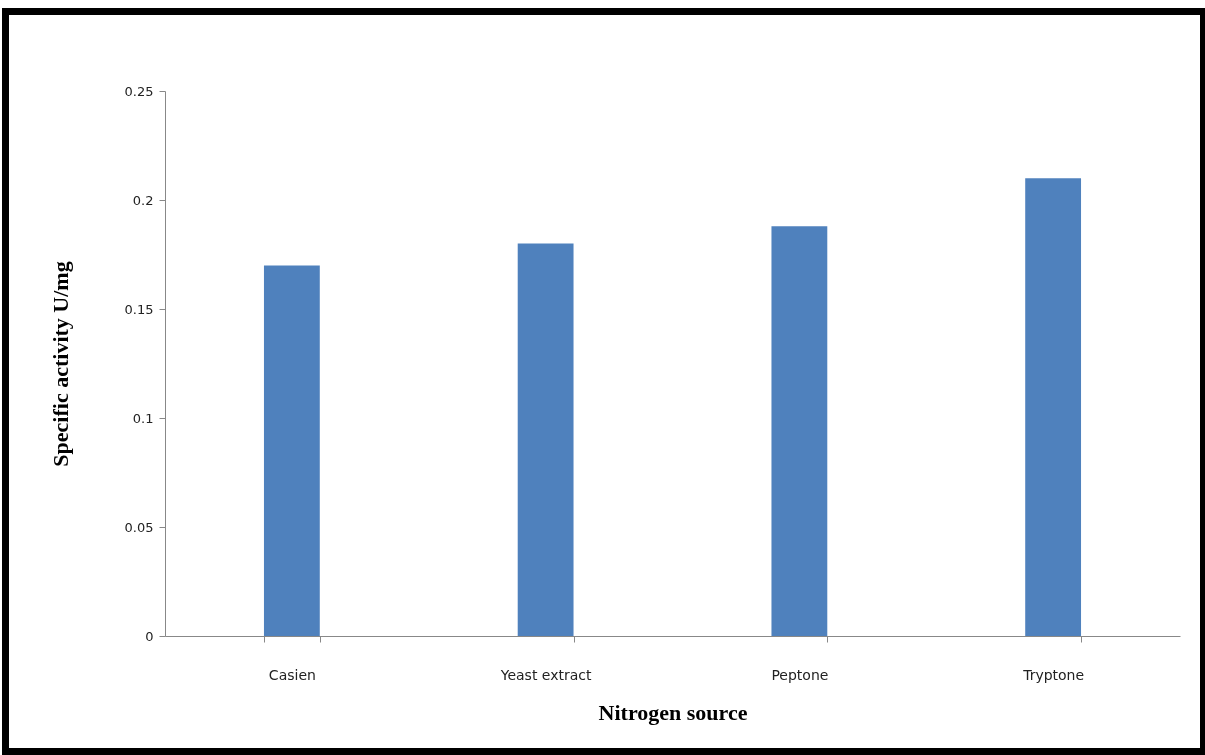 Image resolution: width=1205 pixels, height=755 pixels. Describe the element at coordinates (673, 712) in the screenshot. I see `x-axis-title: Nitrogen source` at that location.